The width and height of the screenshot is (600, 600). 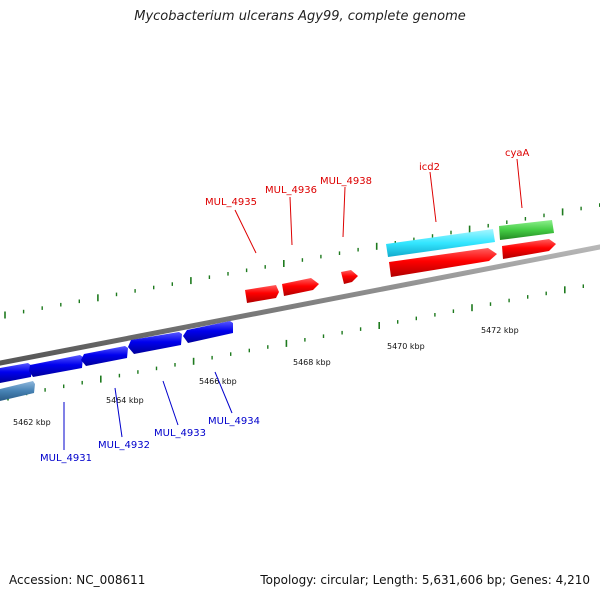 What do you see at coordinates (517, 153) in the screenshot?
I see `gene-label-cyaa: cyaA` at bounding box center [517, 153].